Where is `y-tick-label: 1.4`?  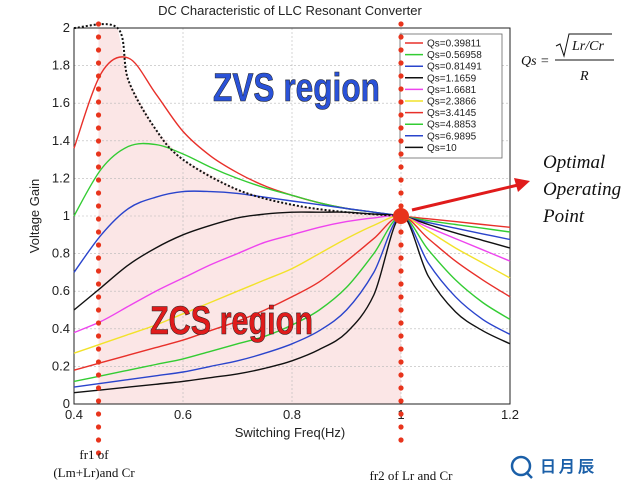 y-tick-label: 1.4 is located at coordinates (61, 140).